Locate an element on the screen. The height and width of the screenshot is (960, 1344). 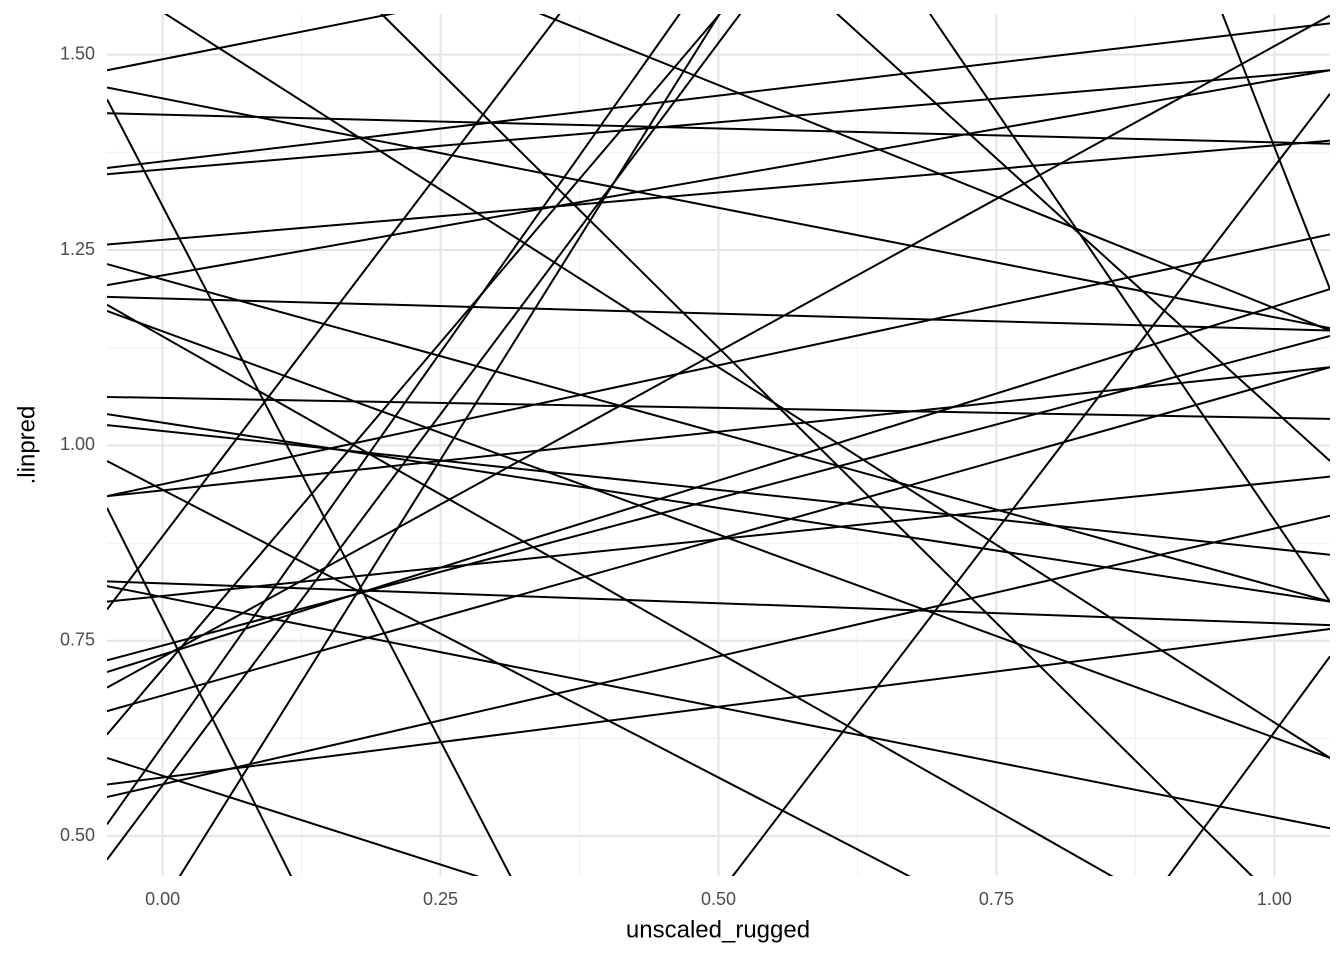
x-tick-label: 0.00 is located at coordinates (162, 899).